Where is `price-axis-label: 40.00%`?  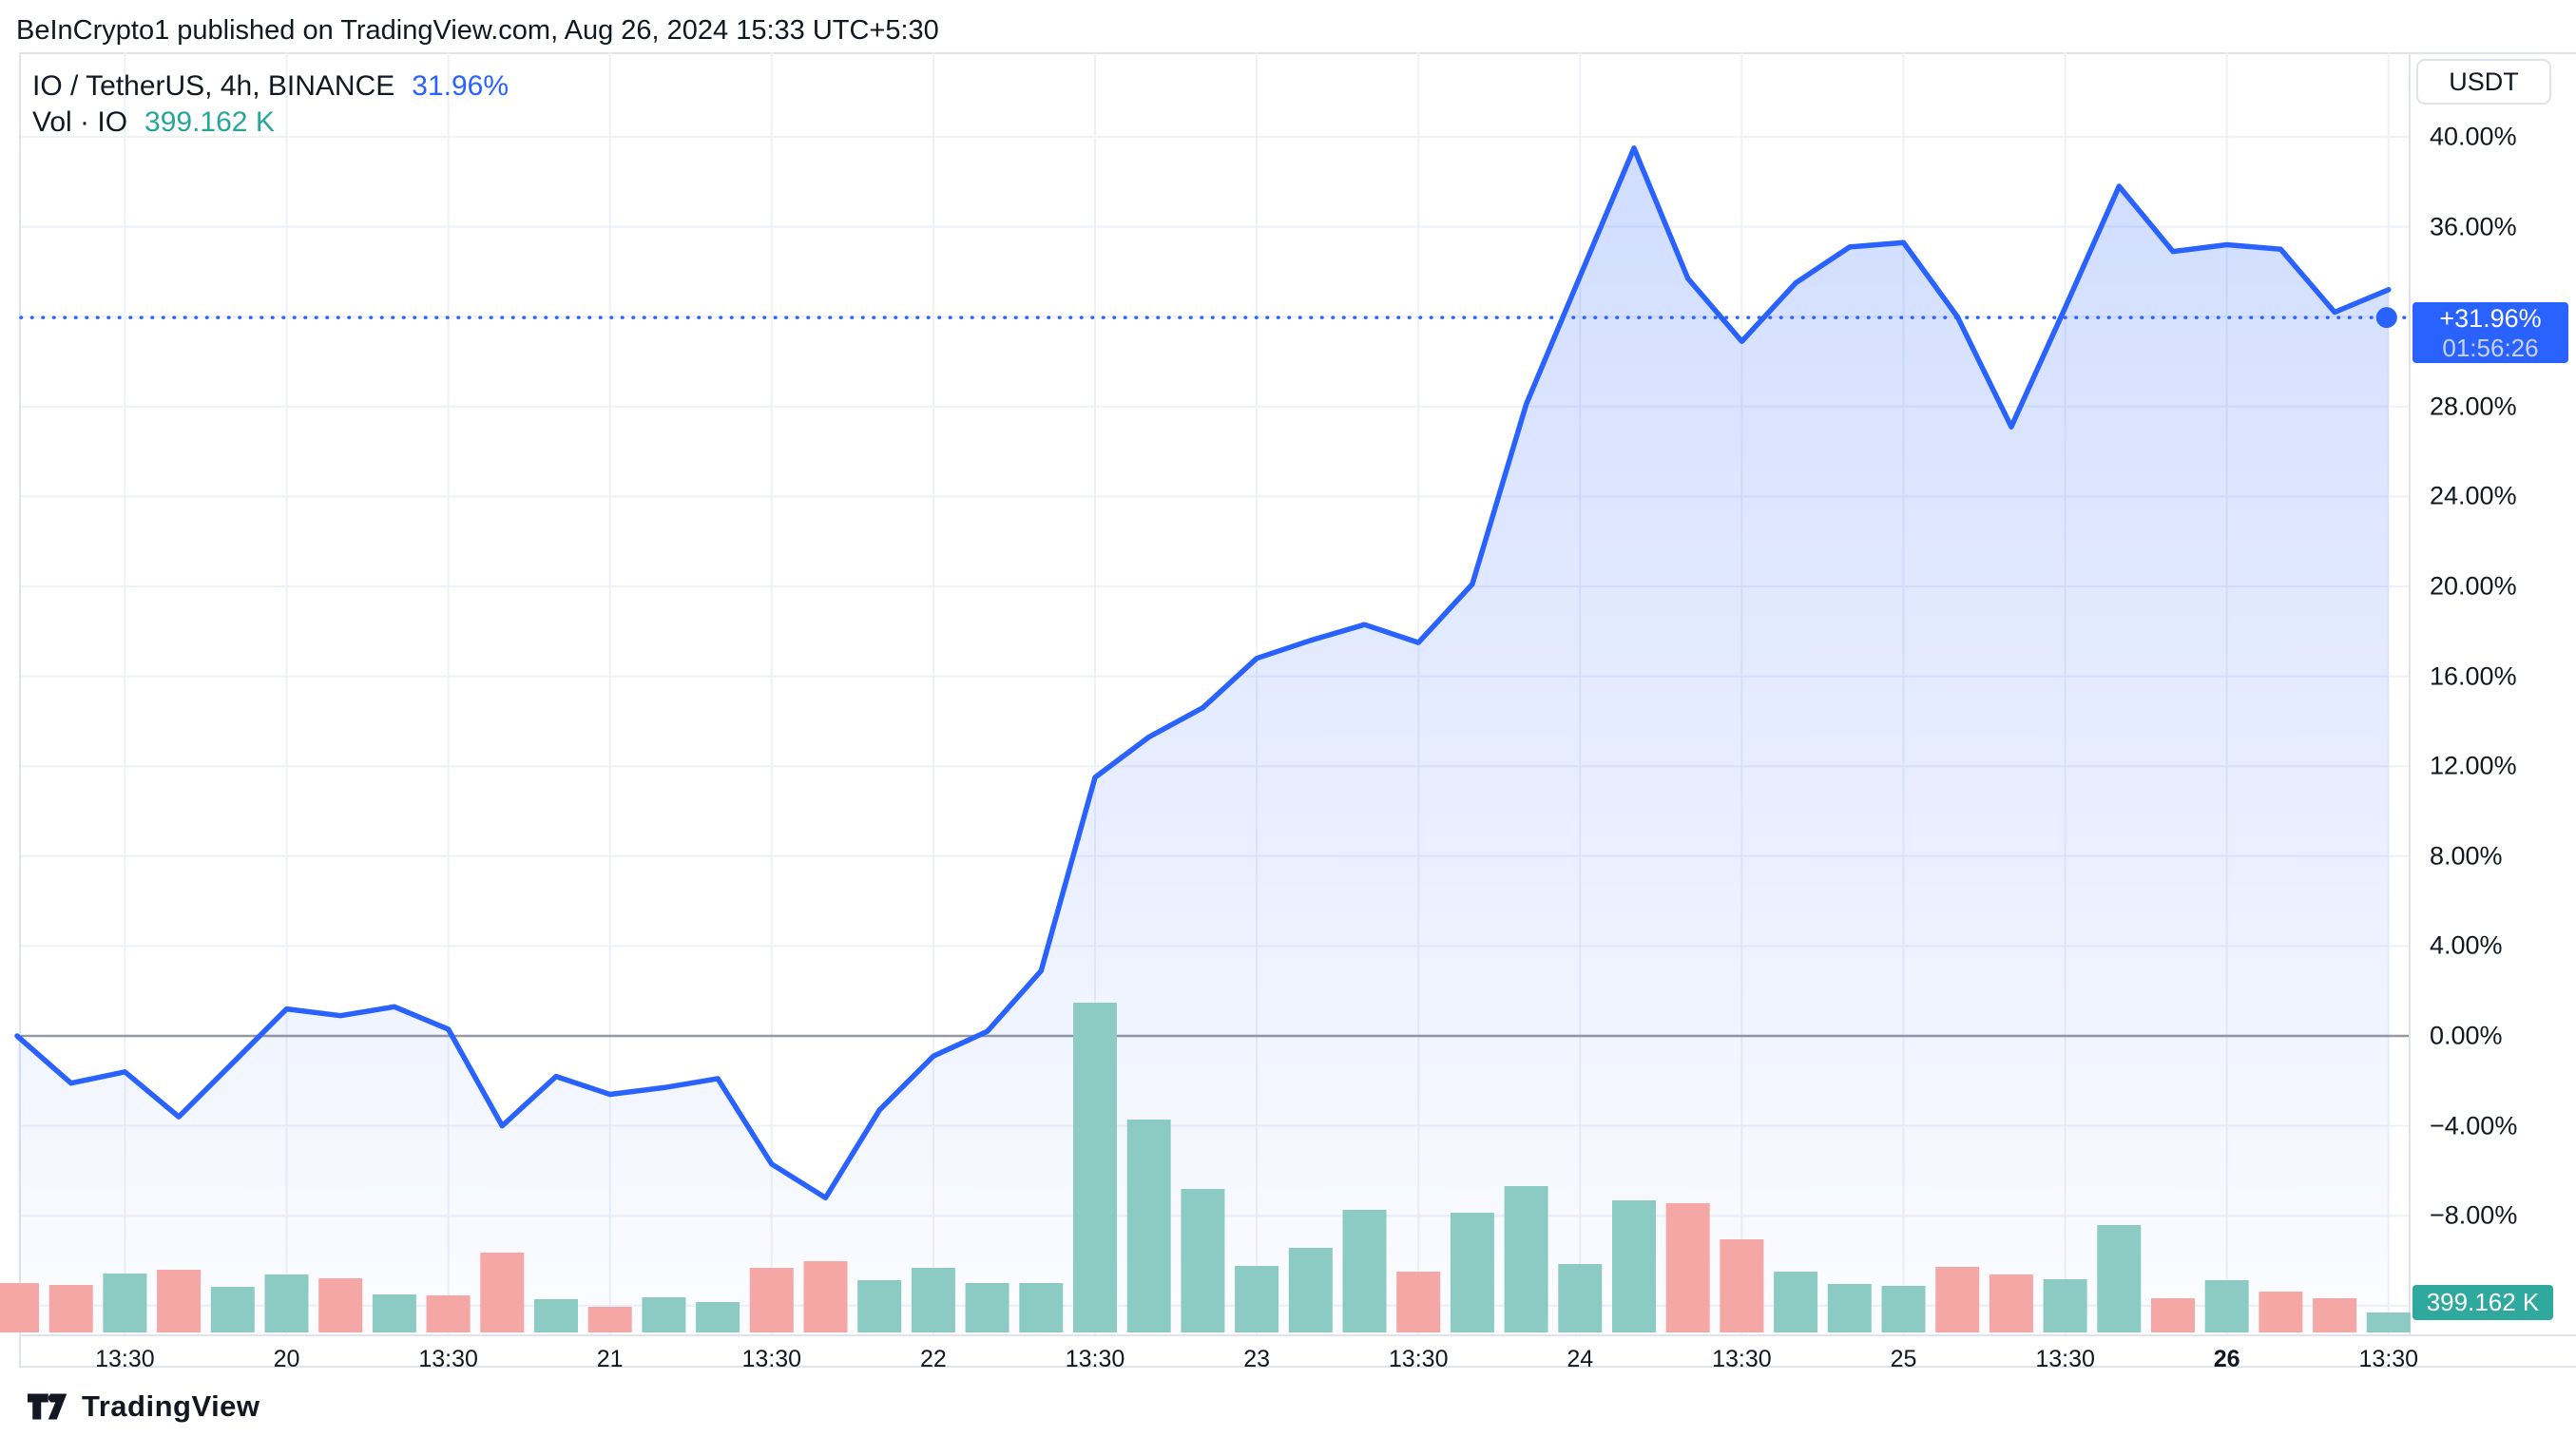 price-axis-label: 40.00% is located at coordinates (2473, 136).